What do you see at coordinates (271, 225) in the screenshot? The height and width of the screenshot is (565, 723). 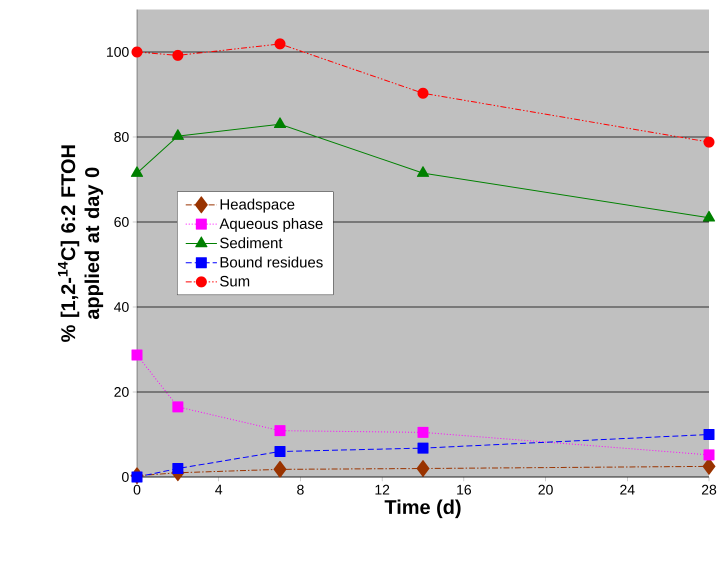 I see `legend-label: Aqueous phase` at bounding box center [271, 225].